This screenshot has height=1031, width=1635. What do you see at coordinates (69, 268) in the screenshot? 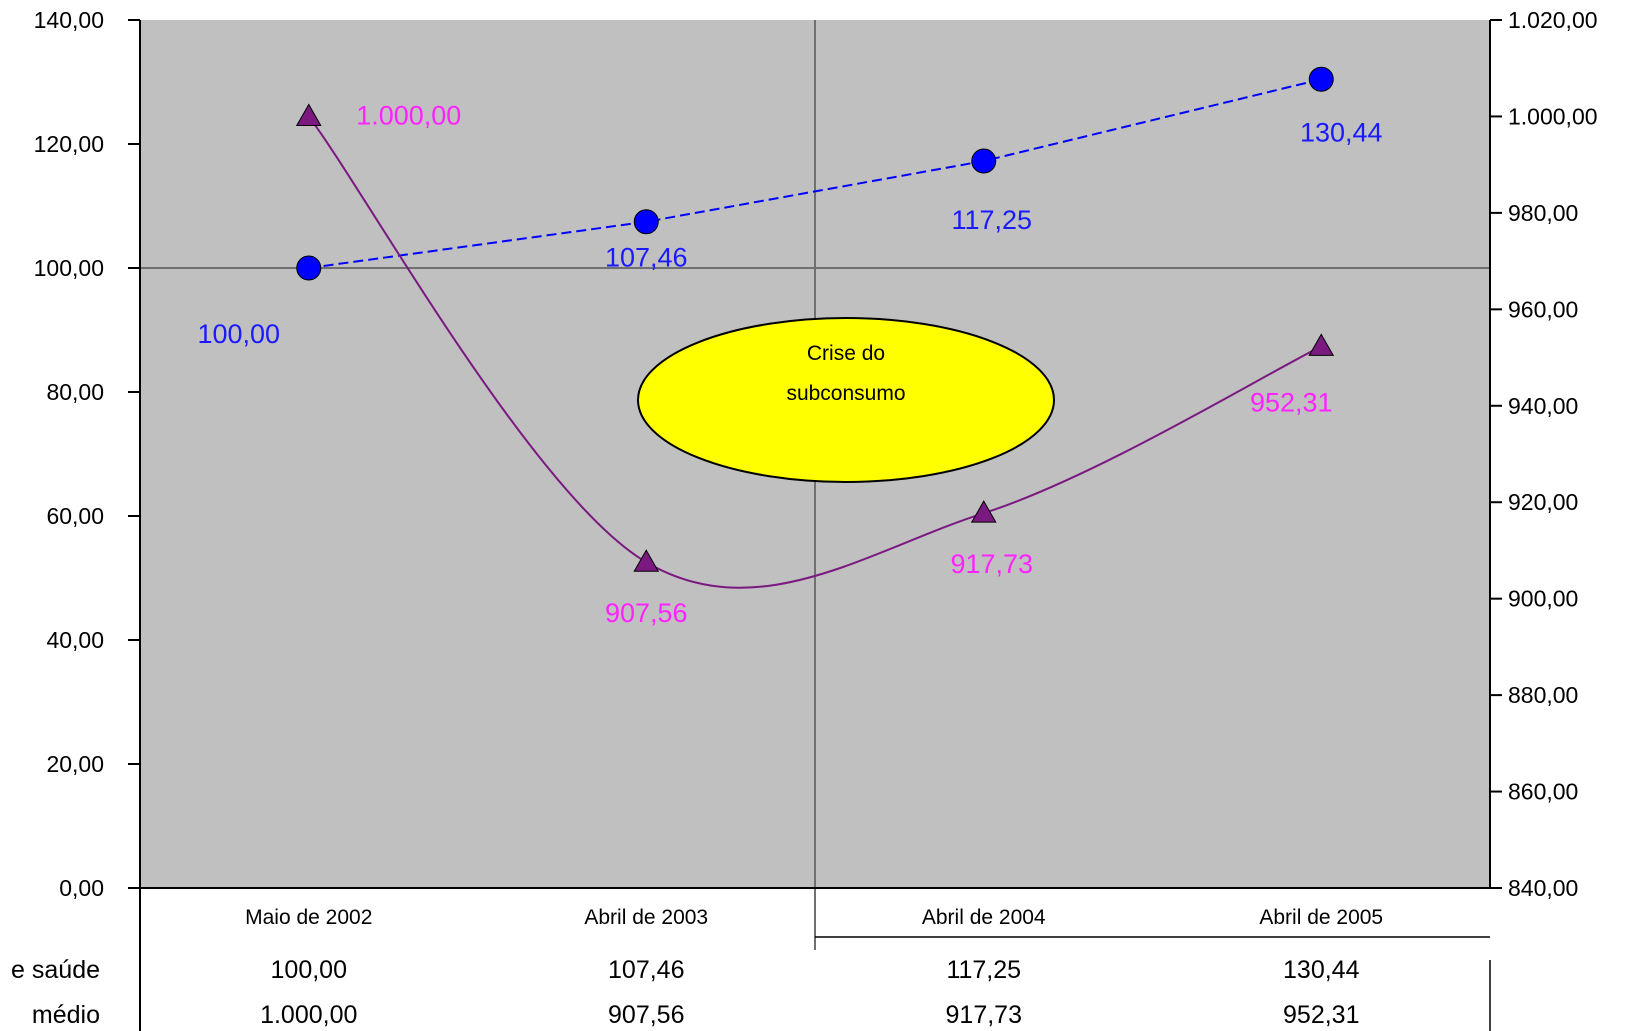
I see `left-tick-label: 100,00` at bounding box center [69, 268].